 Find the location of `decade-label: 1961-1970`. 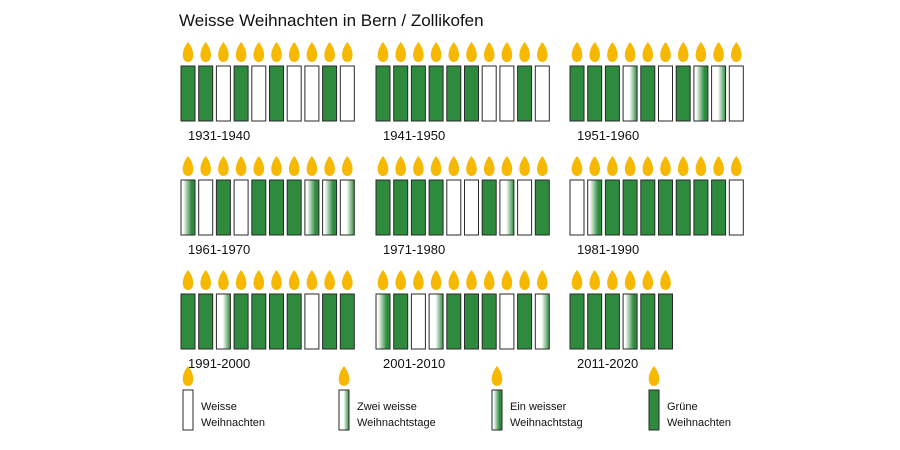

decade-label: 1961-1970 is located at coordinates (219, 249).